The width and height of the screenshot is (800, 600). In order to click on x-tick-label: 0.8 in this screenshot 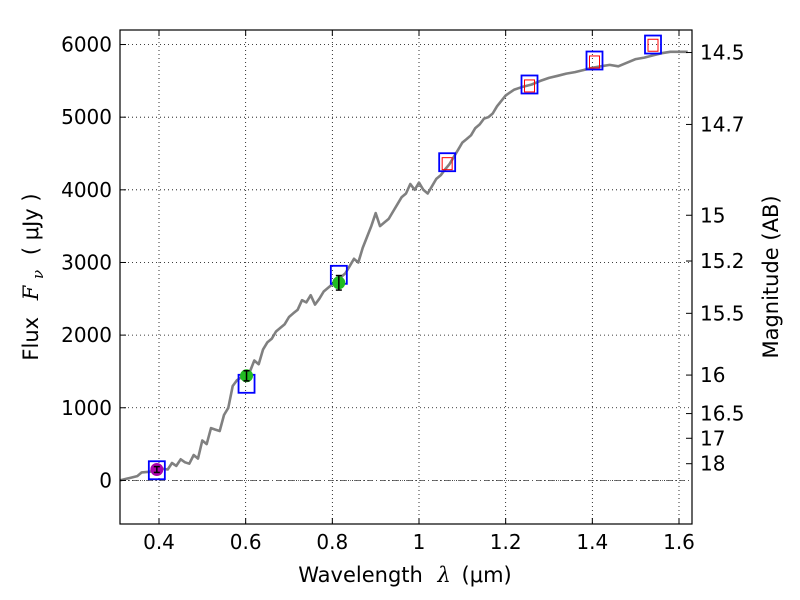, I will do `click(332, 542)`.